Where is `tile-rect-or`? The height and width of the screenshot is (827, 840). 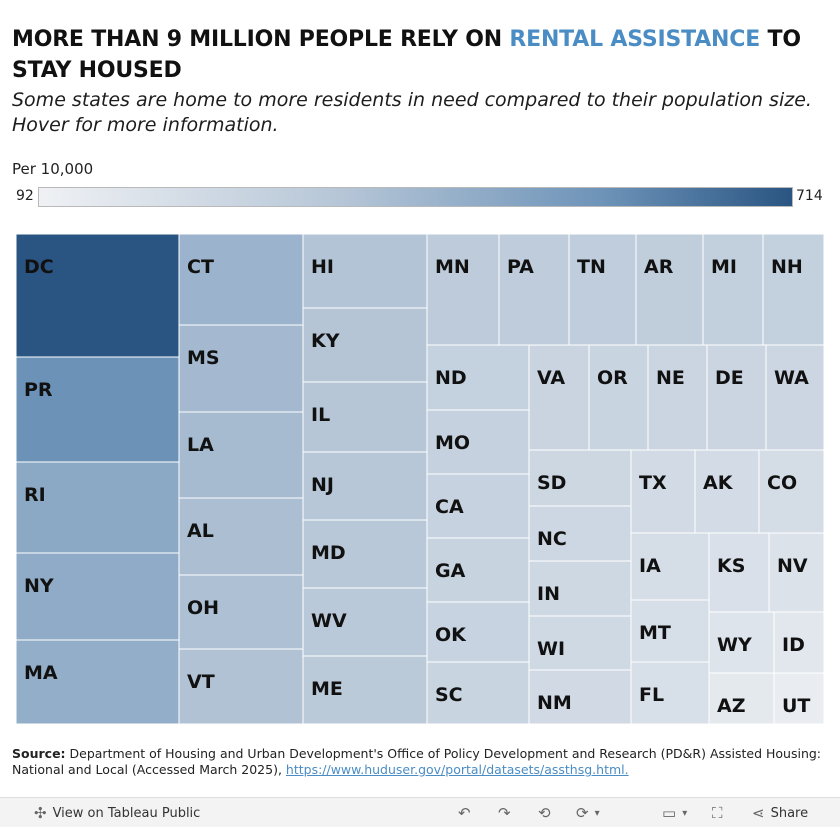 tile-rect-or is located at coordinates (618, 397).